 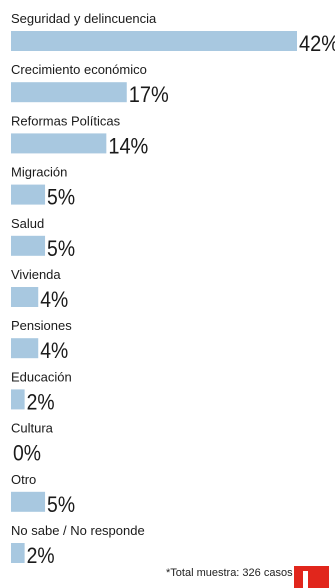 What do you see at coordinates (311, 577) in the screenshot?
I see `publisher-logo` at bounding box center [311, 577].